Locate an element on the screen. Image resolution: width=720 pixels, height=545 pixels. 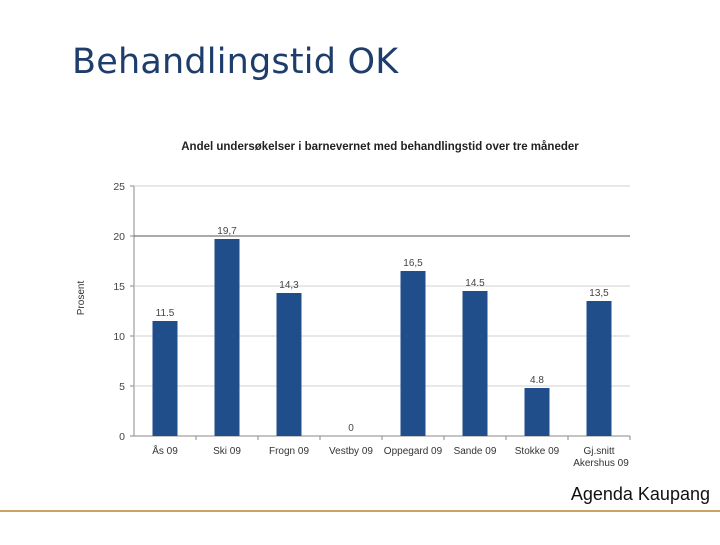
y-tick-label: 15 is located at coordinates (119, 287).